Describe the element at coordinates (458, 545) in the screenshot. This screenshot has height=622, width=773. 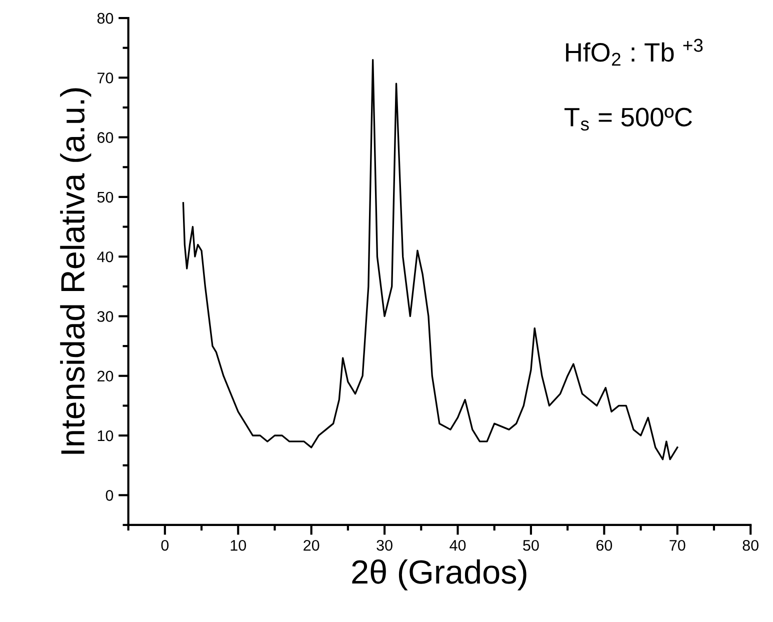
I see `x-tick-label: 40` at that location.